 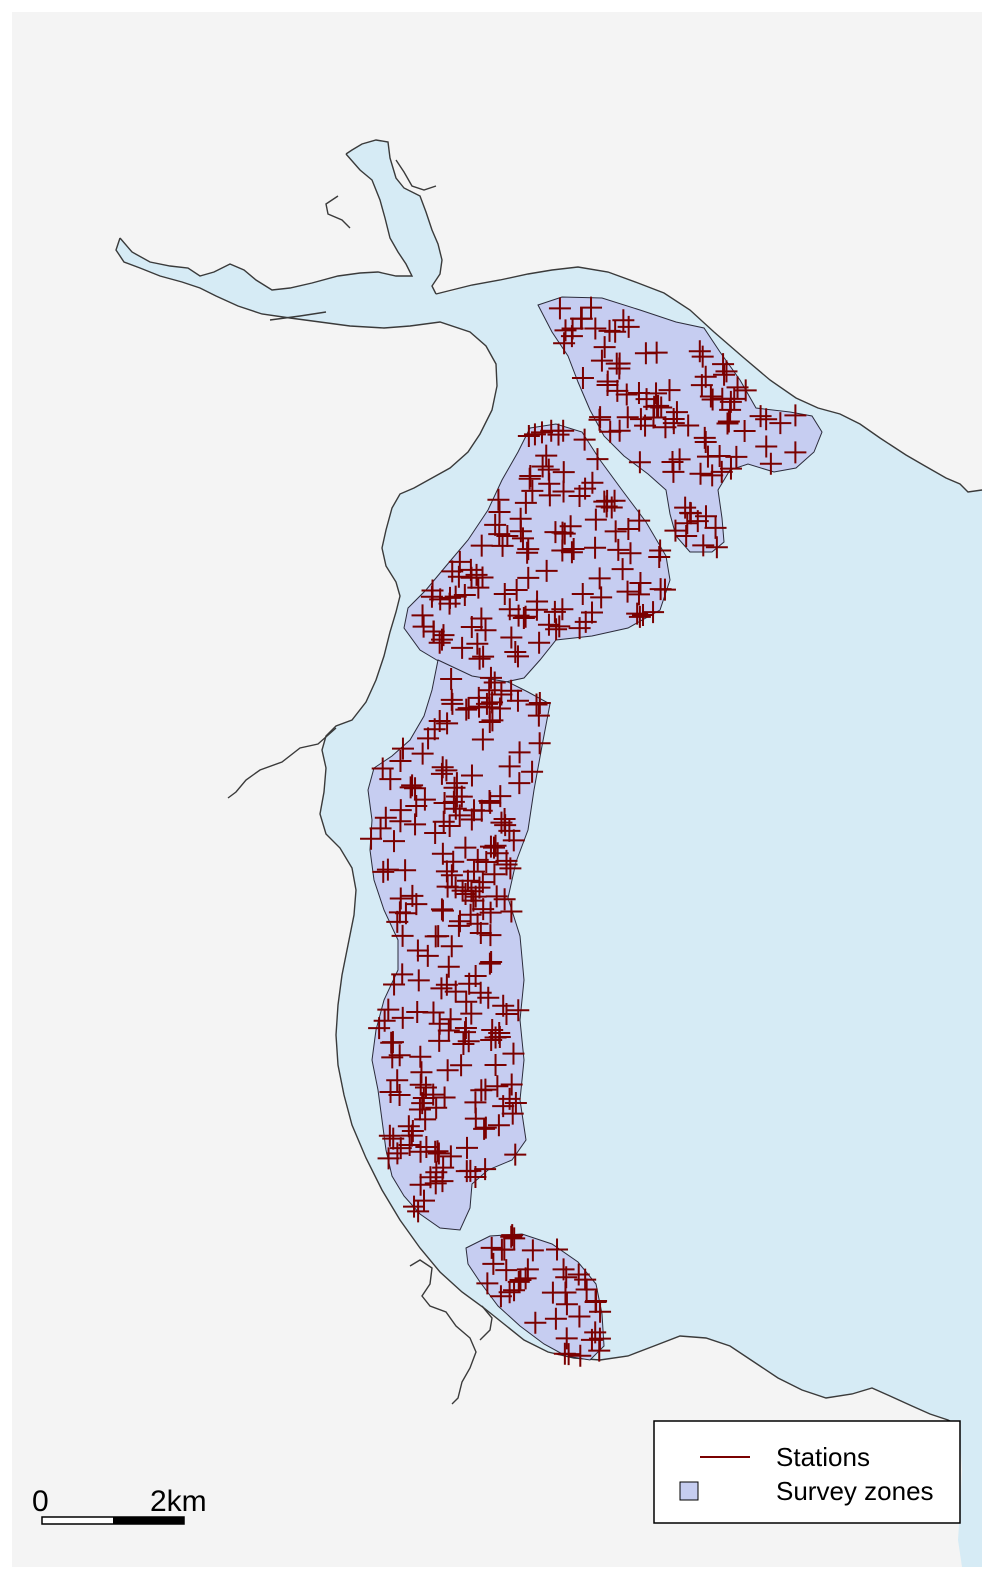 I want to click on scale-bar-dark-segment, so click(x=148, y=1520).